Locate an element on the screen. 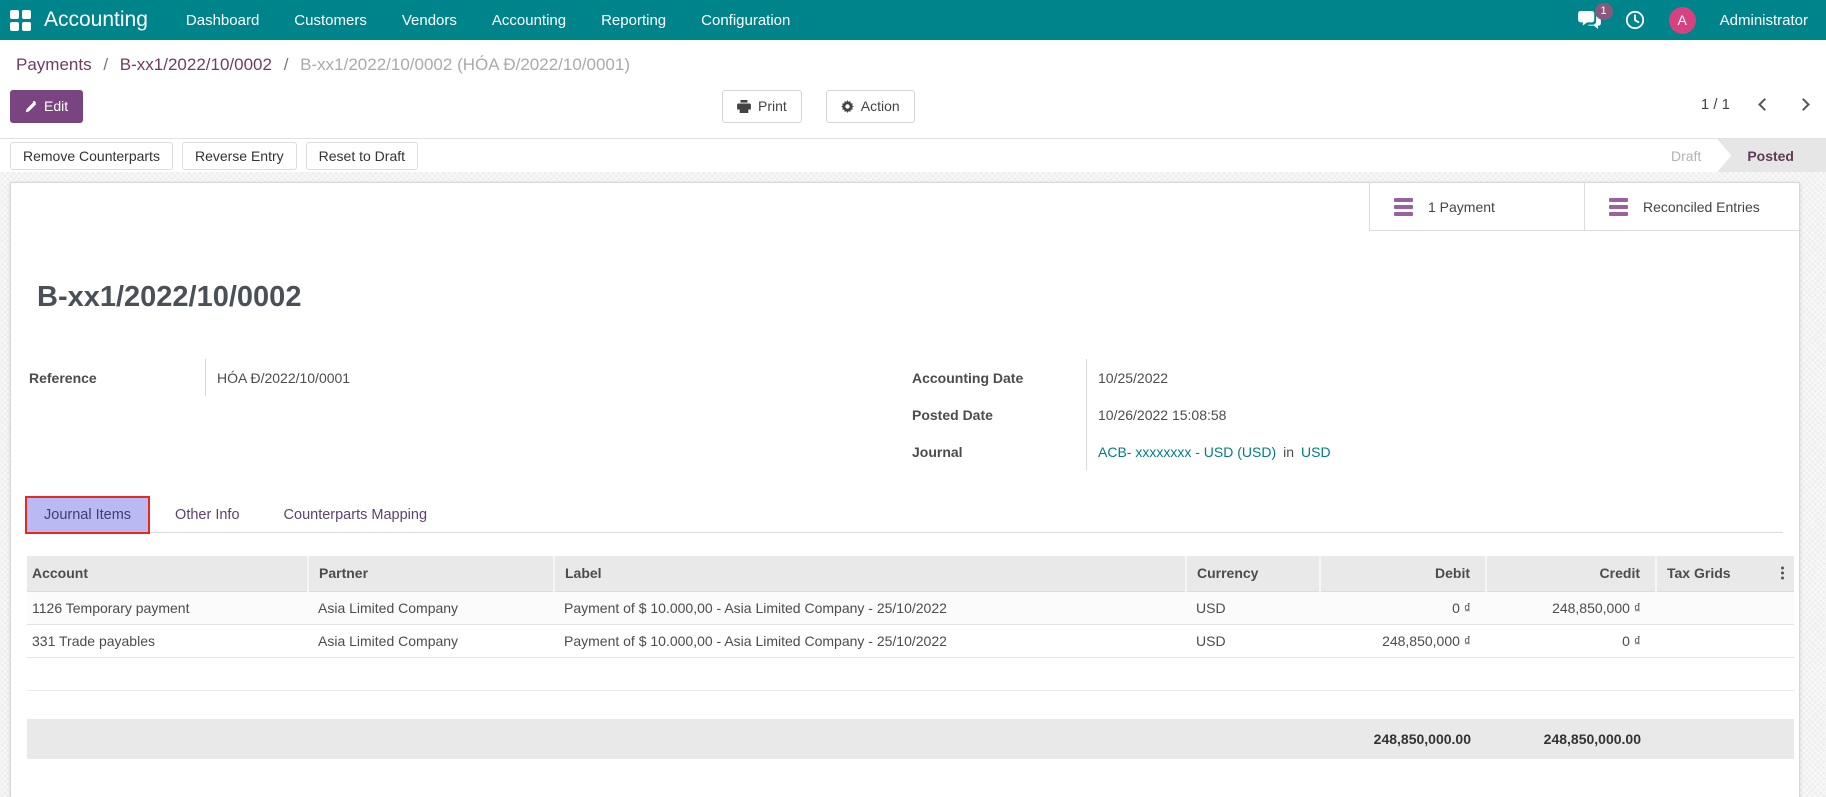 The image size is (1826, 797). control-panel: Edit Print Action 1 / 1 is located at coordinates (913, 108).